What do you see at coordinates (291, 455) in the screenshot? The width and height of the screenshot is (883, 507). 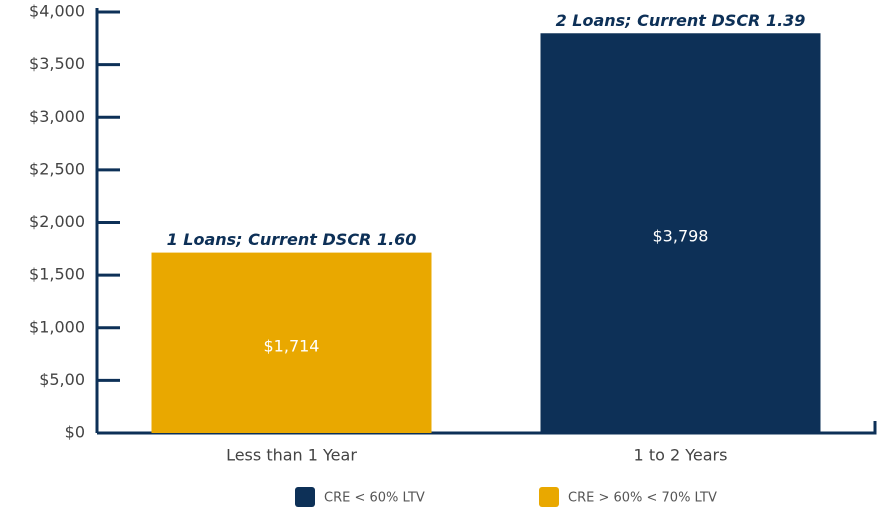 I see `x-tick-label: Less than 1 Year` at bounding box center [291, 455].